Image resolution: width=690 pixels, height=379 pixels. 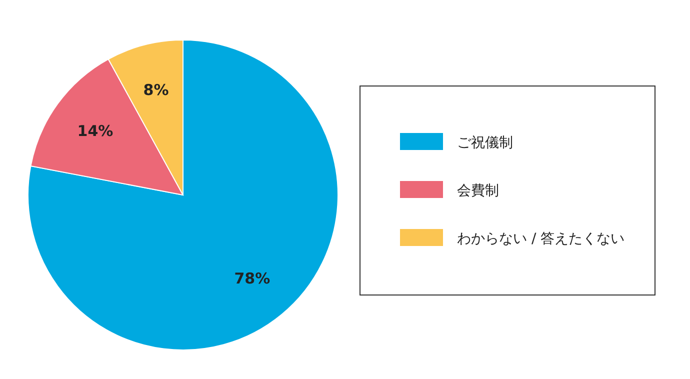 What do you see at coordinates (252, 279) in the screenshot?
I see `data-label: 78%` at bounding box center [252, 279].